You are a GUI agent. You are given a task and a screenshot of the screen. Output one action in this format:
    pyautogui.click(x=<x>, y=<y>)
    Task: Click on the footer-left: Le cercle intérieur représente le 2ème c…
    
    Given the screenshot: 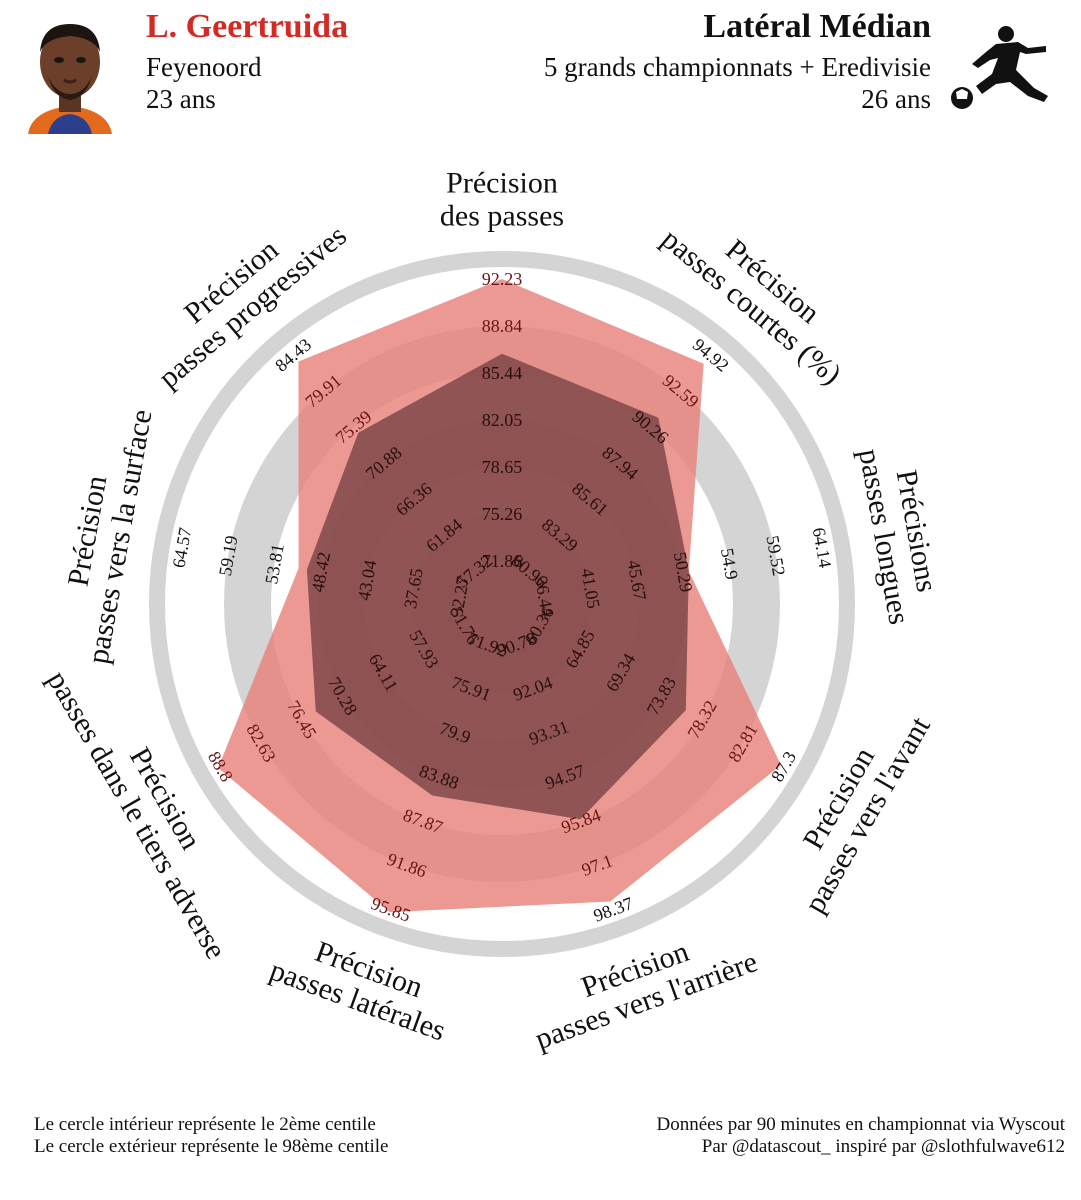 What is the action you would take?
    pyautogui.click(x=211, y=1136)
    